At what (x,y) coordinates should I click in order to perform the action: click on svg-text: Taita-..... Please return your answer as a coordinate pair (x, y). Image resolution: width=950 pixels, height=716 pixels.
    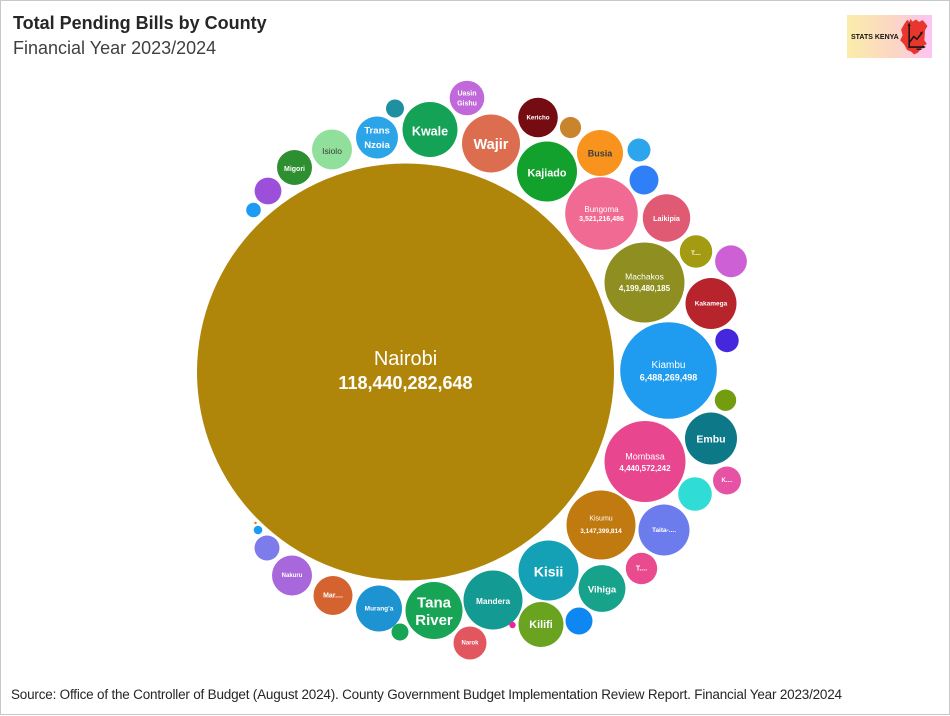
    Looking at the image, I should click on (664, 530).